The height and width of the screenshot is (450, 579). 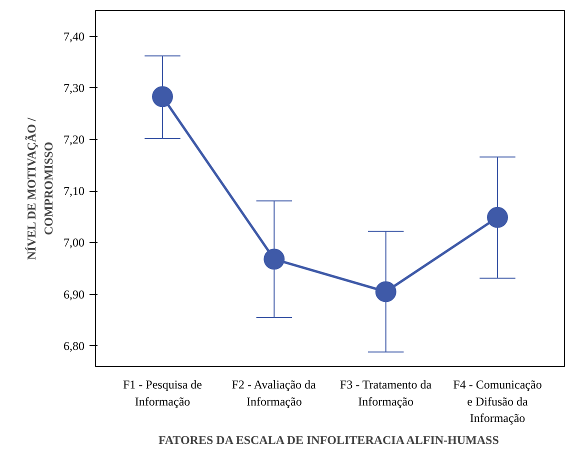 I want to click on y-tick-label: 7,00, so click(x=74, y=243).